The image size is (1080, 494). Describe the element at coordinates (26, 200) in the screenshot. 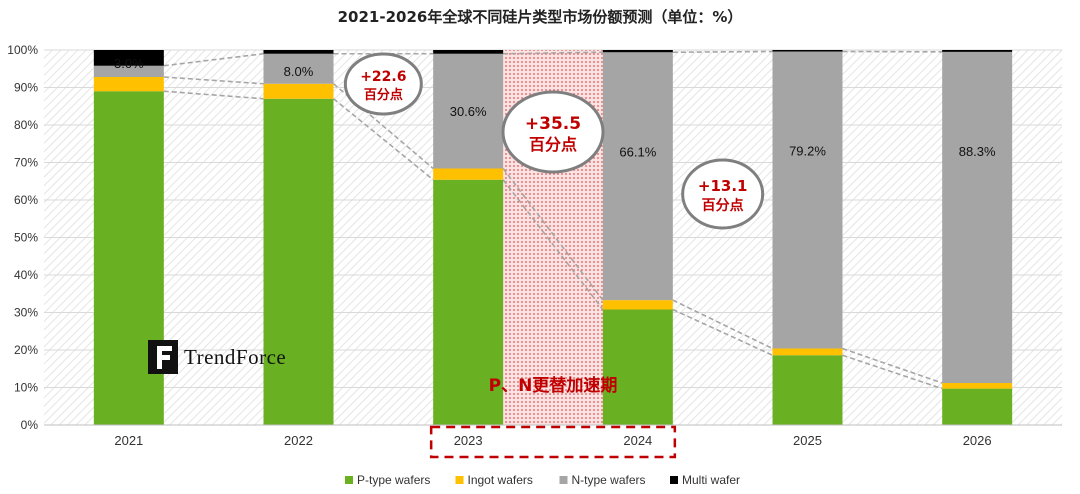

I see `y-tick-label: 60%` at that location.